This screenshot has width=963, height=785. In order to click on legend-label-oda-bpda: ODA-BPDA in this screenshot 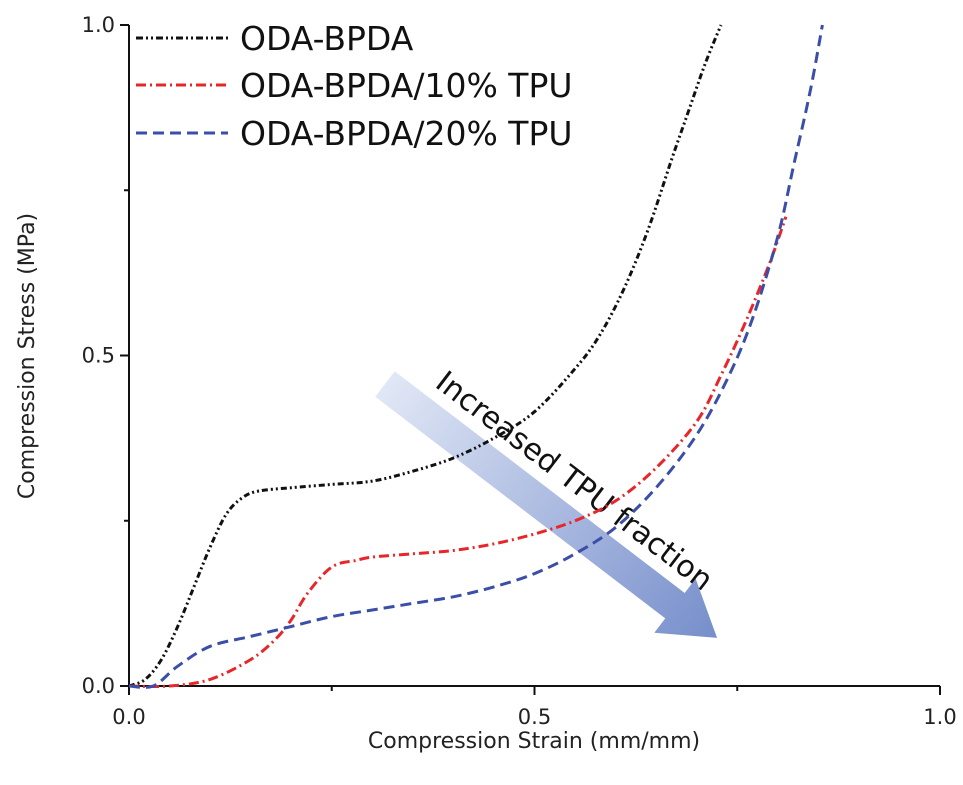, I will do `click(327, 38)`.